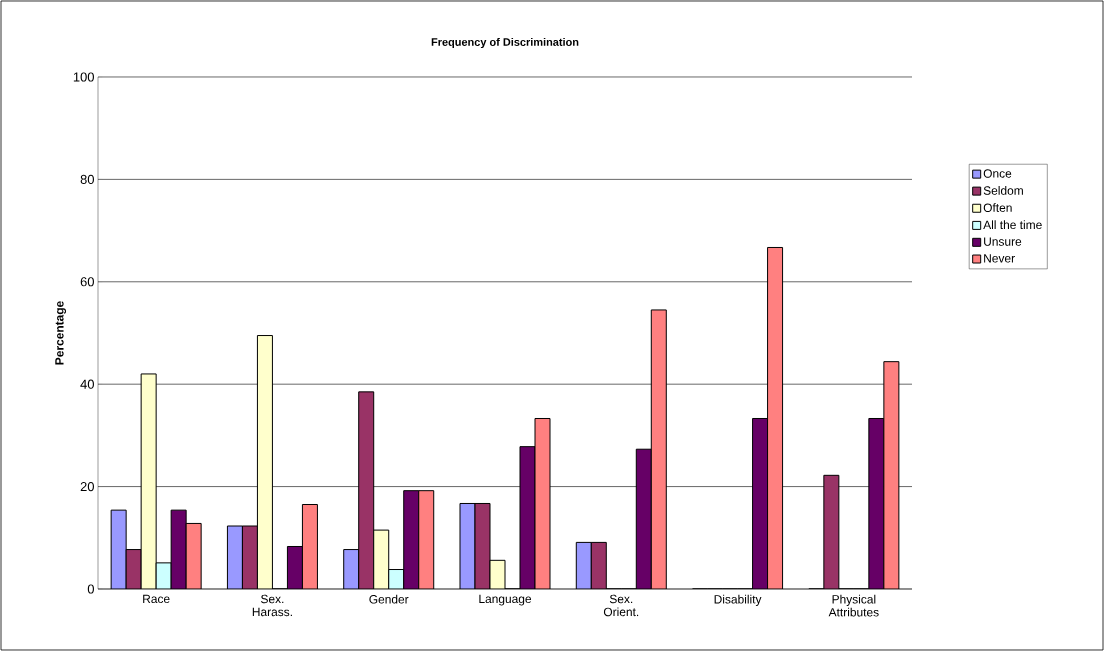 The height and width of the screenshot is (651, 1104). I want to click on x-tick-label: Physical Attributes, so click(853, 605).